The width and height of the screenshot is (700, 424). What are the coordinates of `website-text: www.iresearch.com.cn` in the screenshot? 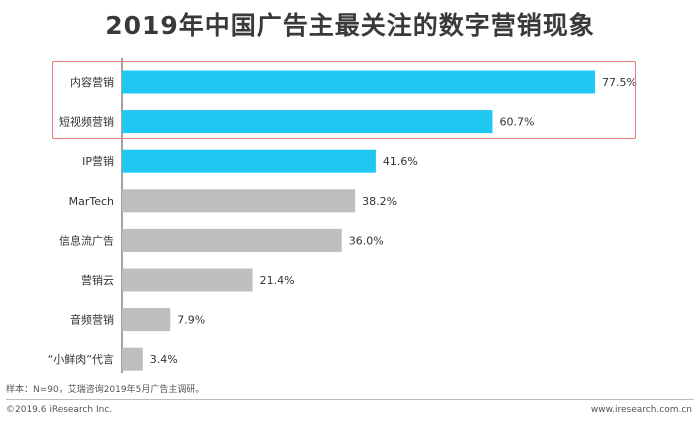 It's located at (641, 410).